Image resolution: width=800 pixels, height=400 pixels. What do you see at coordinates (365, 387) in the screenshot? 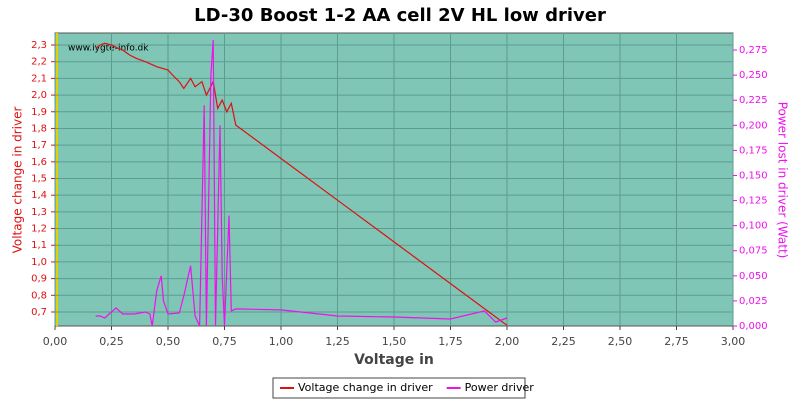
I see `legend-label: Voltage change in driver` at bounding box center [365, 387].